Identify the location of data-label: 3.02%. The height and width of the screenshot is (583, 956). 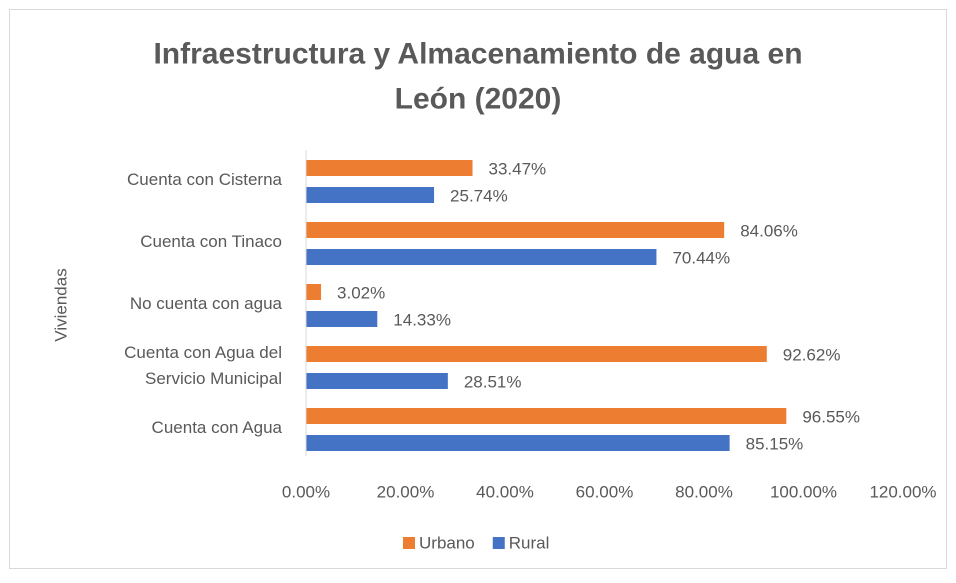
(361, 292).